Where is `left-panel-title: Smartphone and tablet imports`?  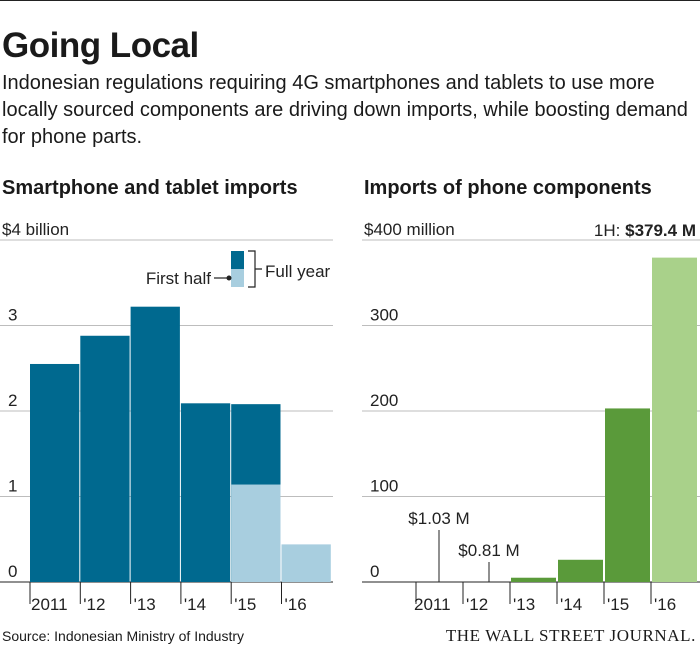
left-panel-title: Smartphone and tablet imports is located at coordinates (150, 188).